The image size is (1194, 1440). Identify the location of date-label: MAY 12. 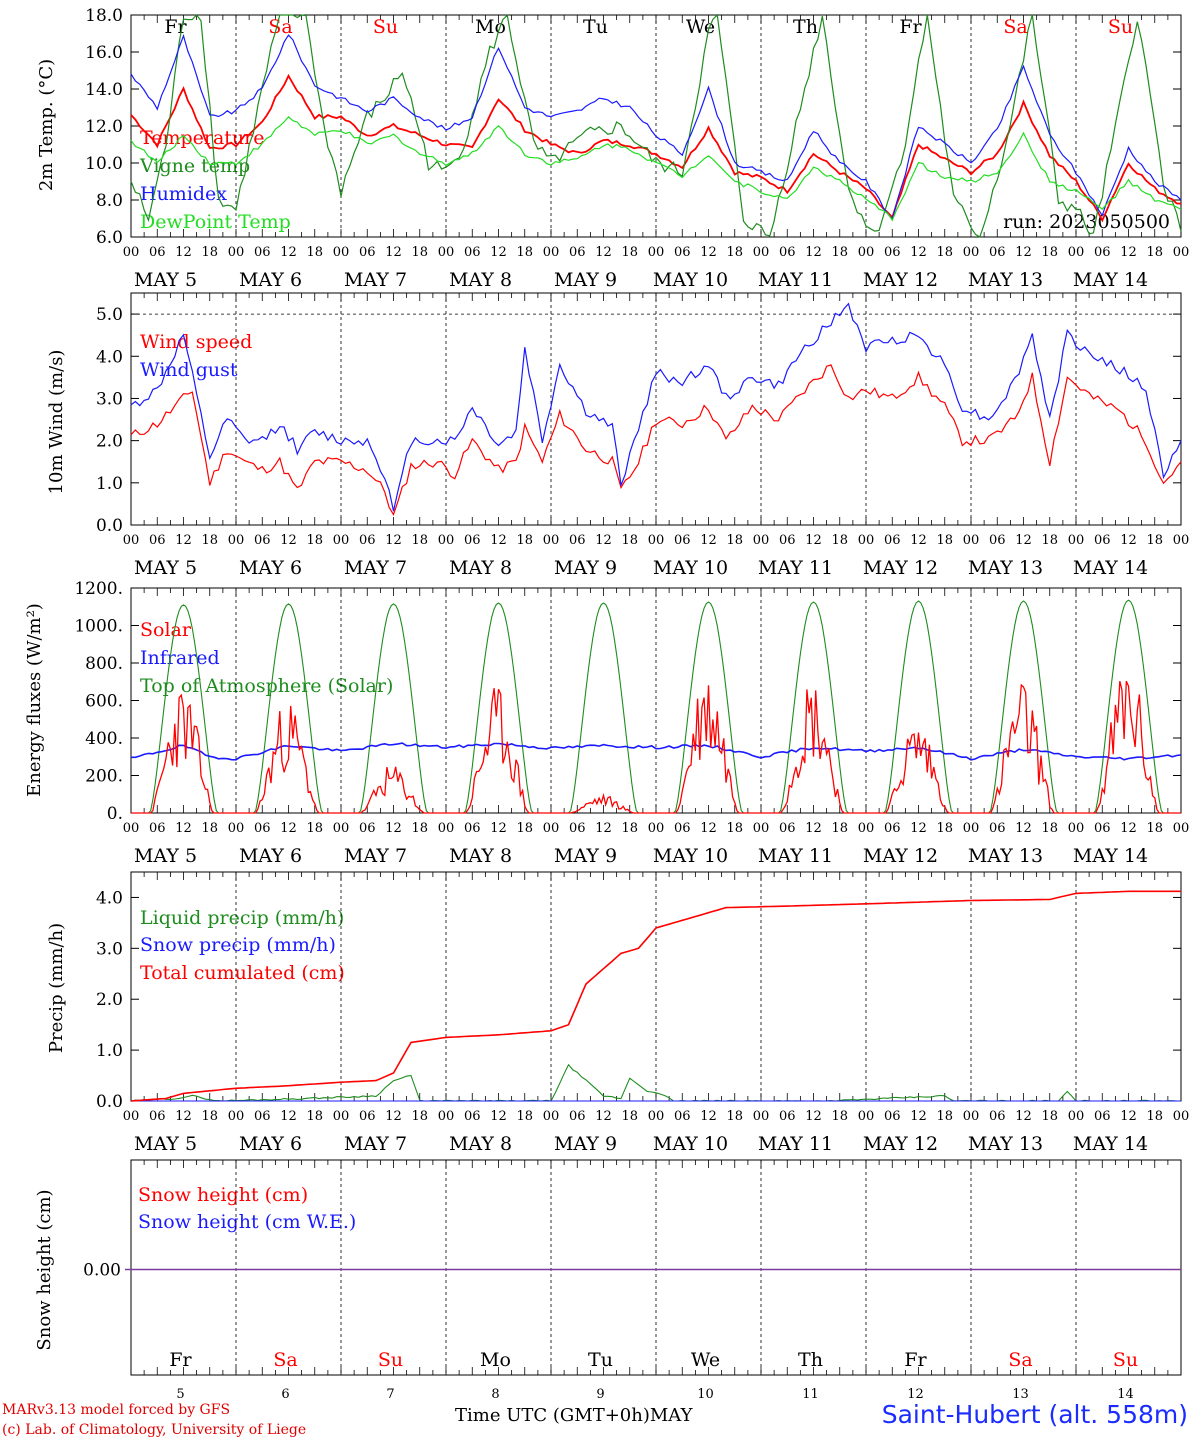
(900, 856).